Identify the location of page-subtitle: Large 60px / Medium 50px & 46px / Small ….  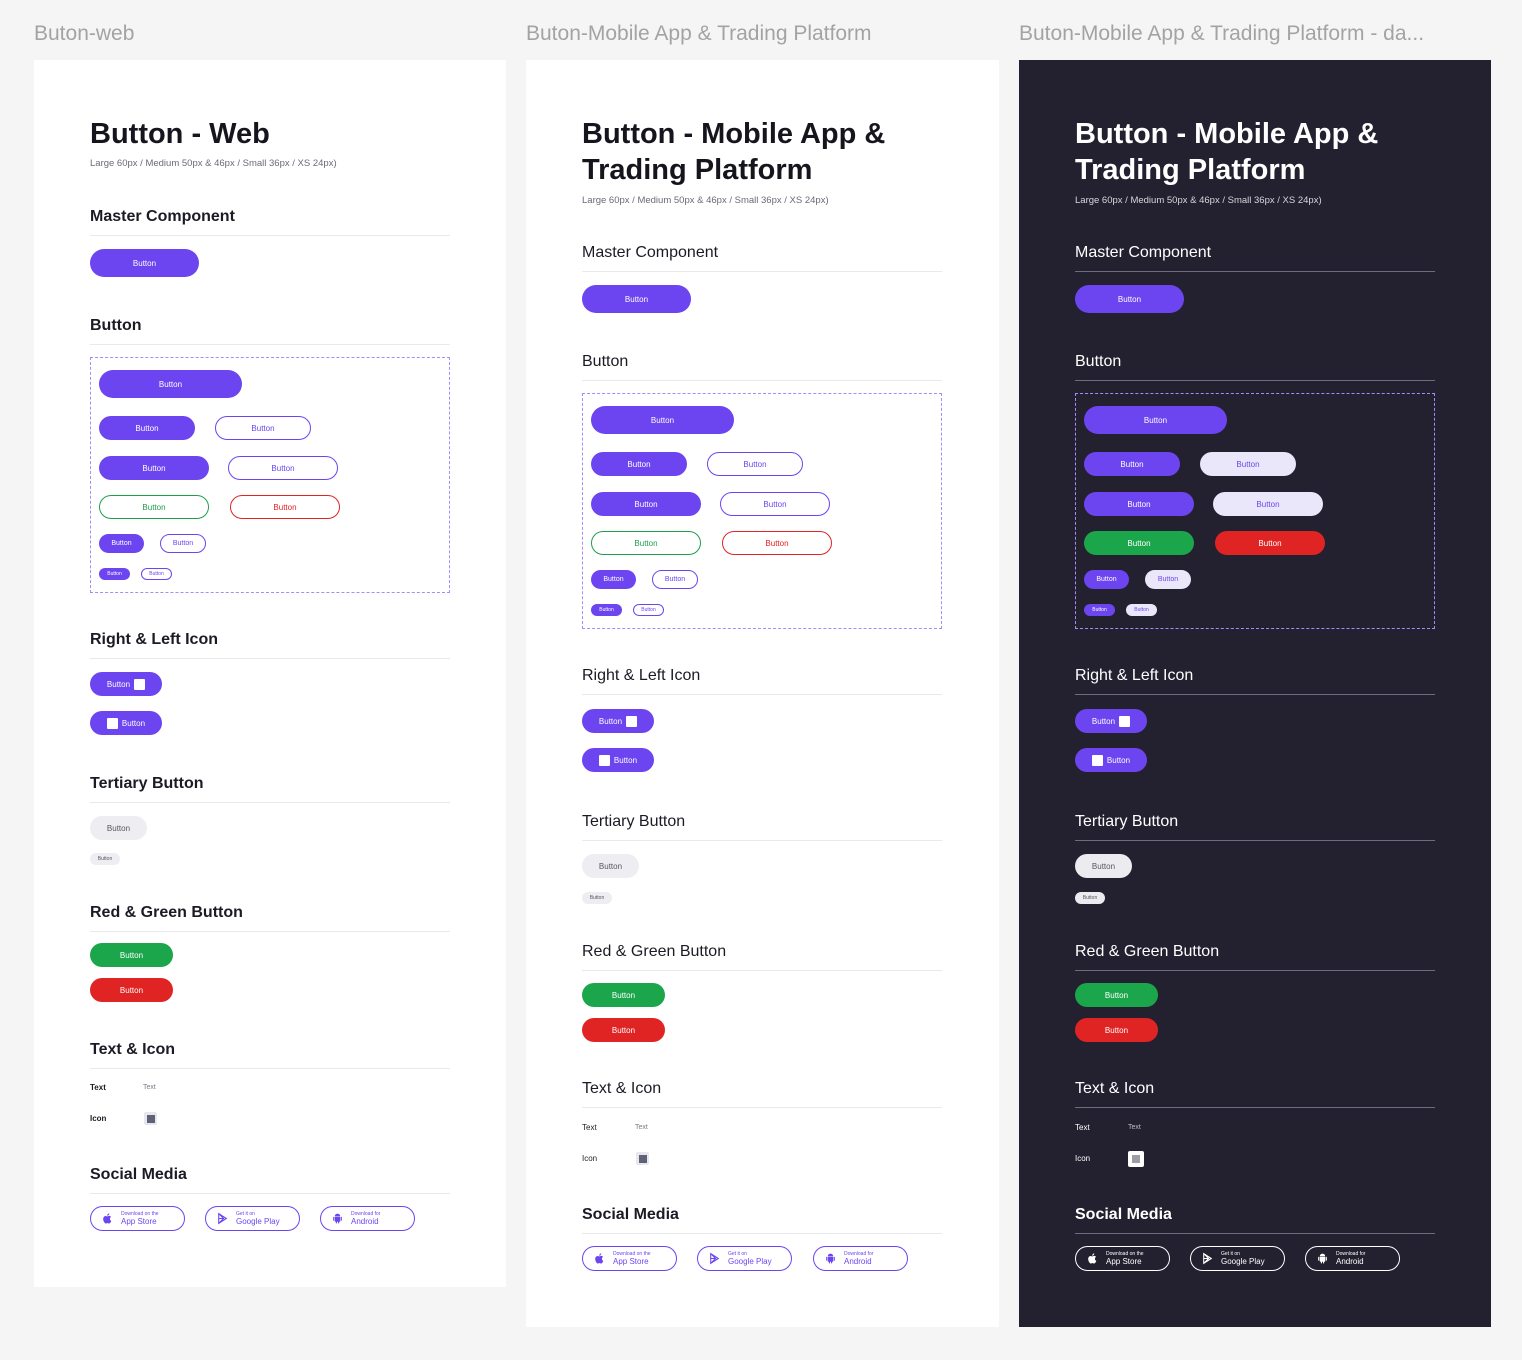
(213, 163).